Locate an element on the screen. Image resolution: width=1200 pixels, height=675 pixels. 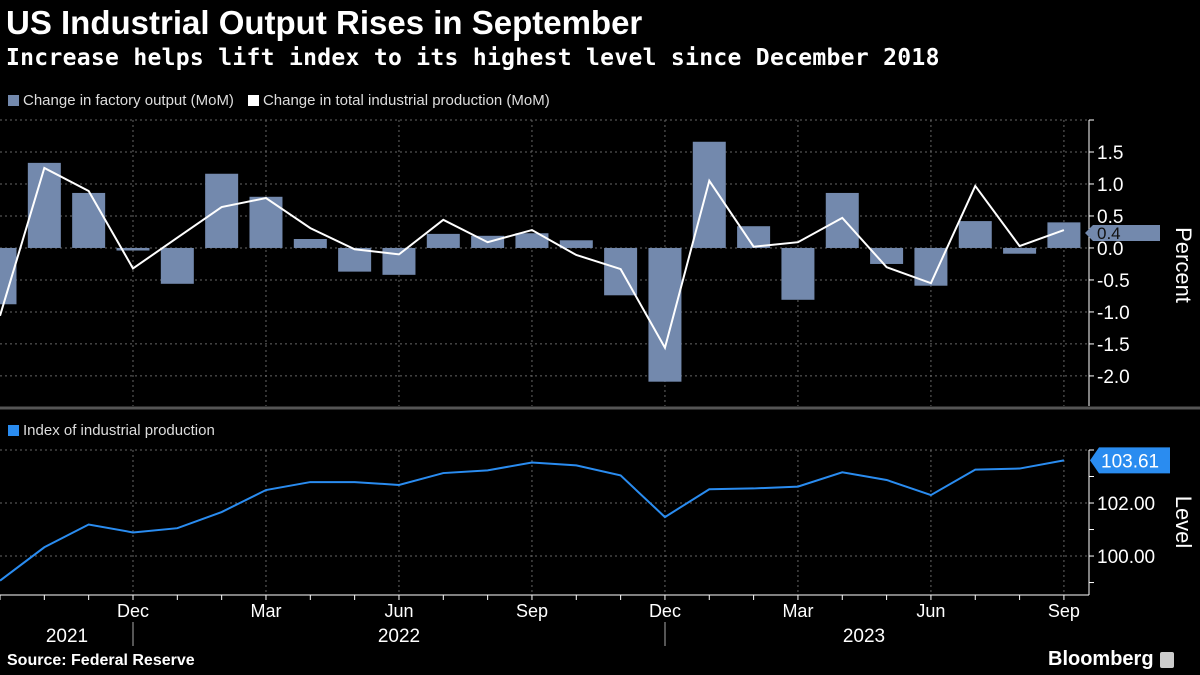
factory-last-value-tag is located at coordinates (1122, 232).